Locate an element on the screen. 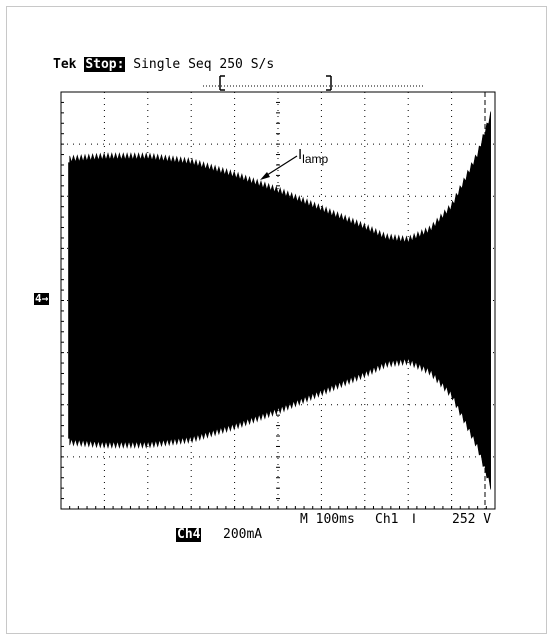 Image resolution: width=555 pixels, height=642 pixels. brand-label: Tek is located at coordinates (65, 64).